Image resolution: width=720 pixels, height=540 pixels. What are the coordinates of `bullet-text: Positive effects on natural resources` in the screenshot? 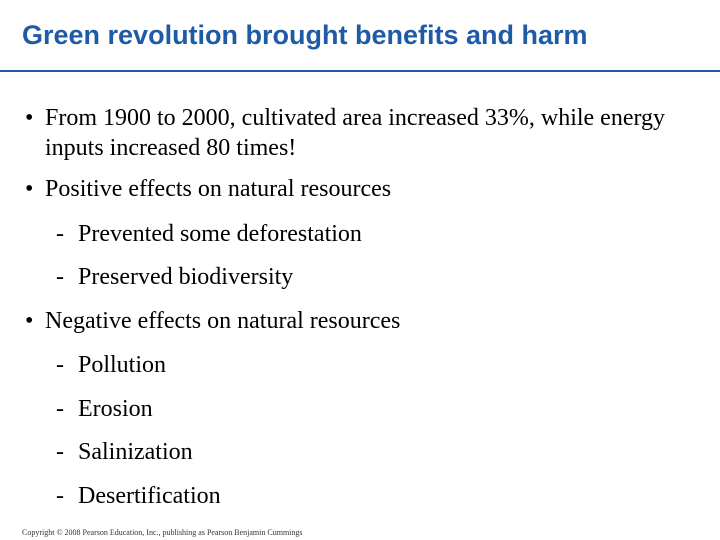 It's located at (218, 189).